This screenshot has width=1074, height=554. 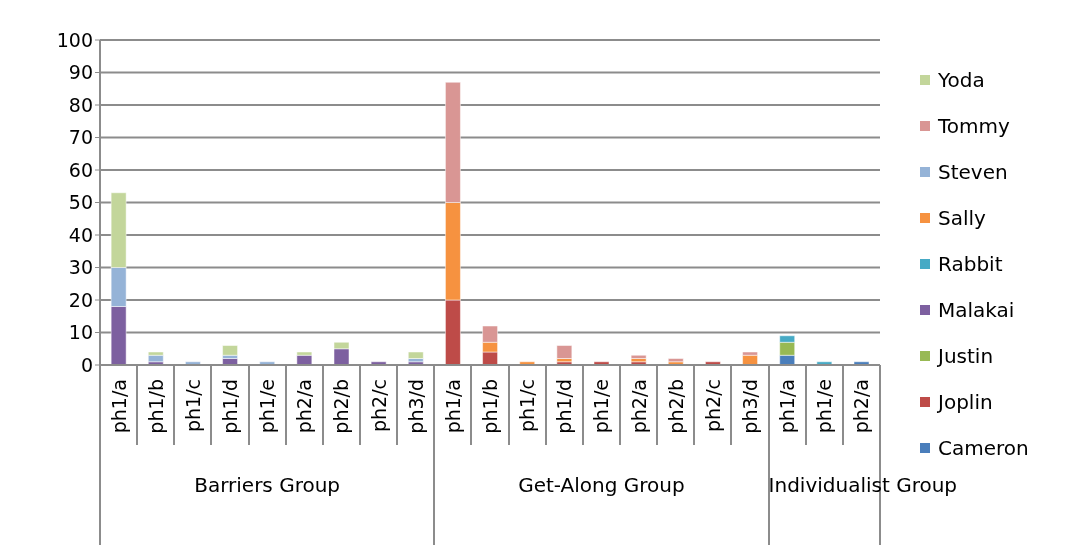 What do you see at coordinates (80, 202) in the screenshot?
I see `y-tick-label: 50` at bounding box center [80, 202].